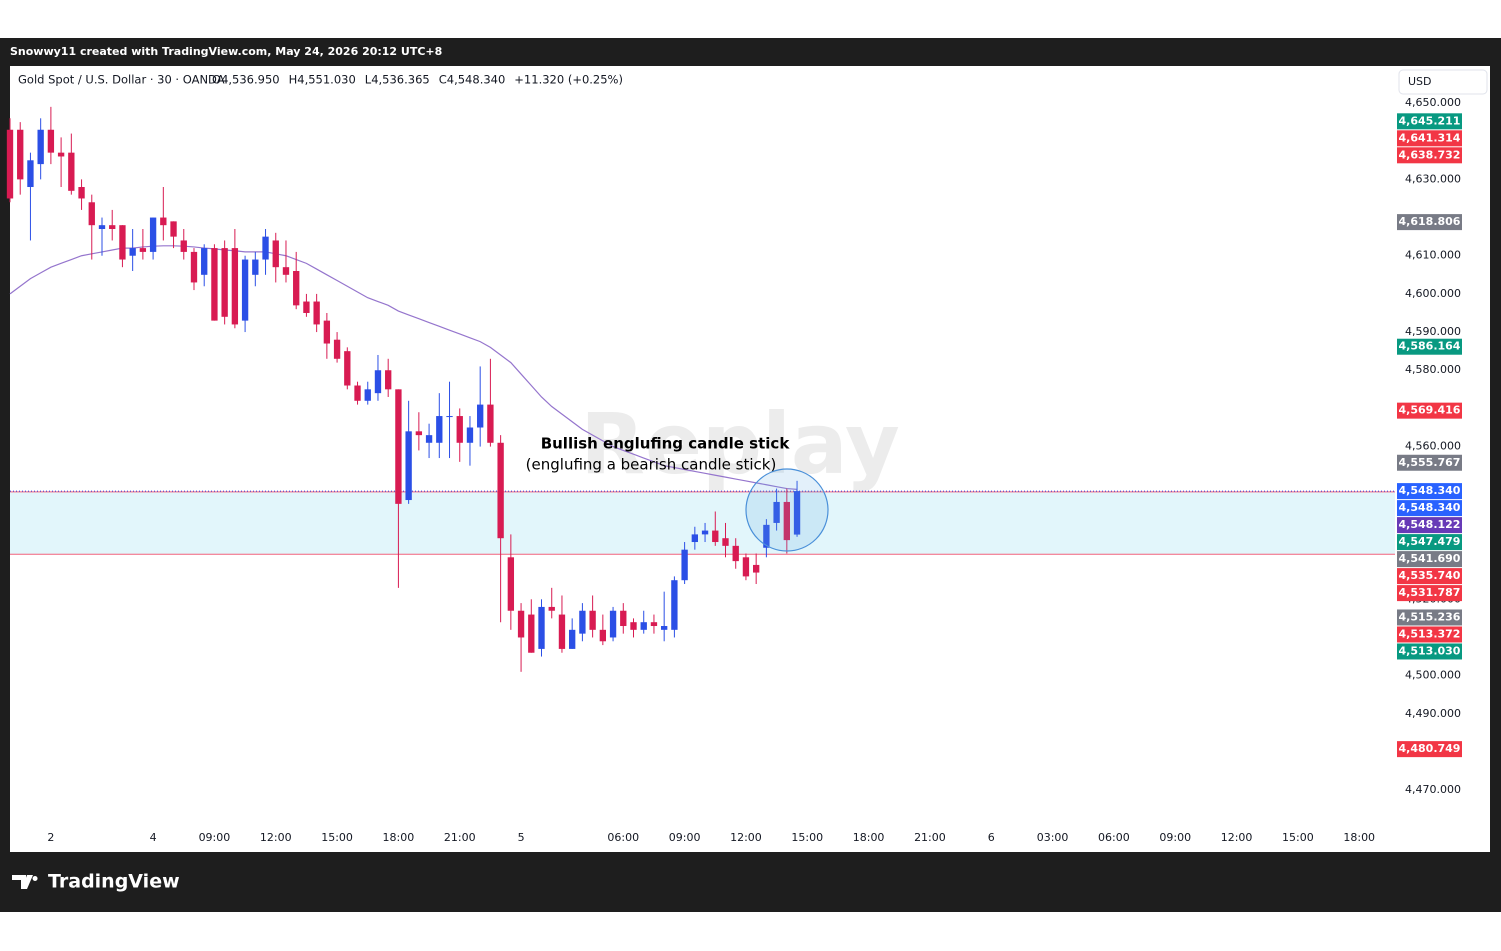 The height and width of the screenshot is (951, 1501). What do you see at coordinates (1433, 178) in the screenshot?
I see `y-tick-label: 4,630.000` at bounding box center [1433, 178].